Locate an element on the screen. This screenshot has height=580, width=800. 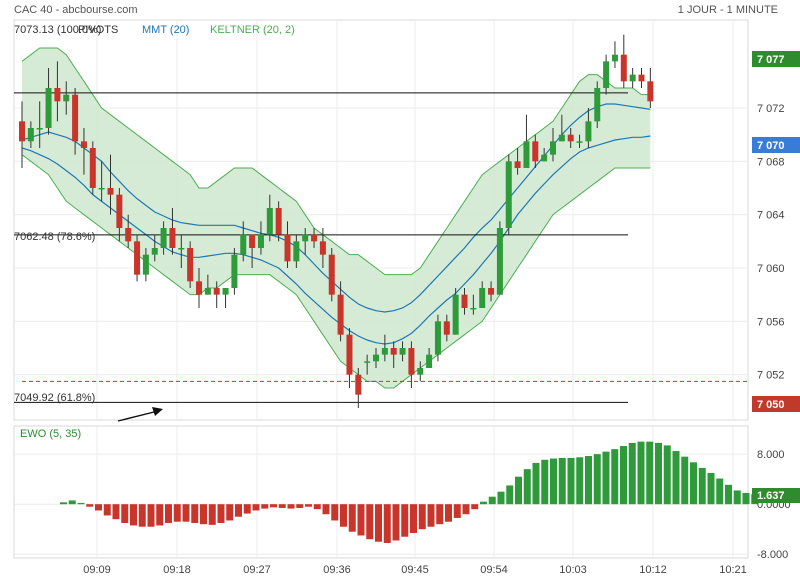
price-tick-label: 7 068 is located at coordinates (771, 162).